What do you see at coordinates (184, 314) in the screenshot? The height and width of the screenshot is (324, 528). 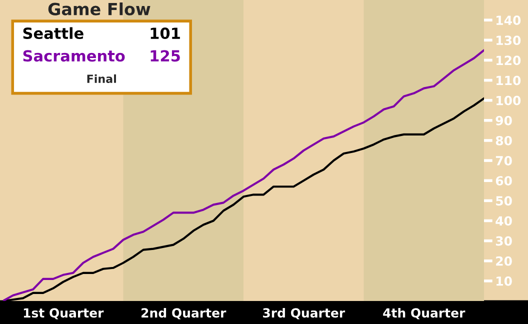 I see `x-tick-label: 2nd Quarter` at bounding box center [184, 314].